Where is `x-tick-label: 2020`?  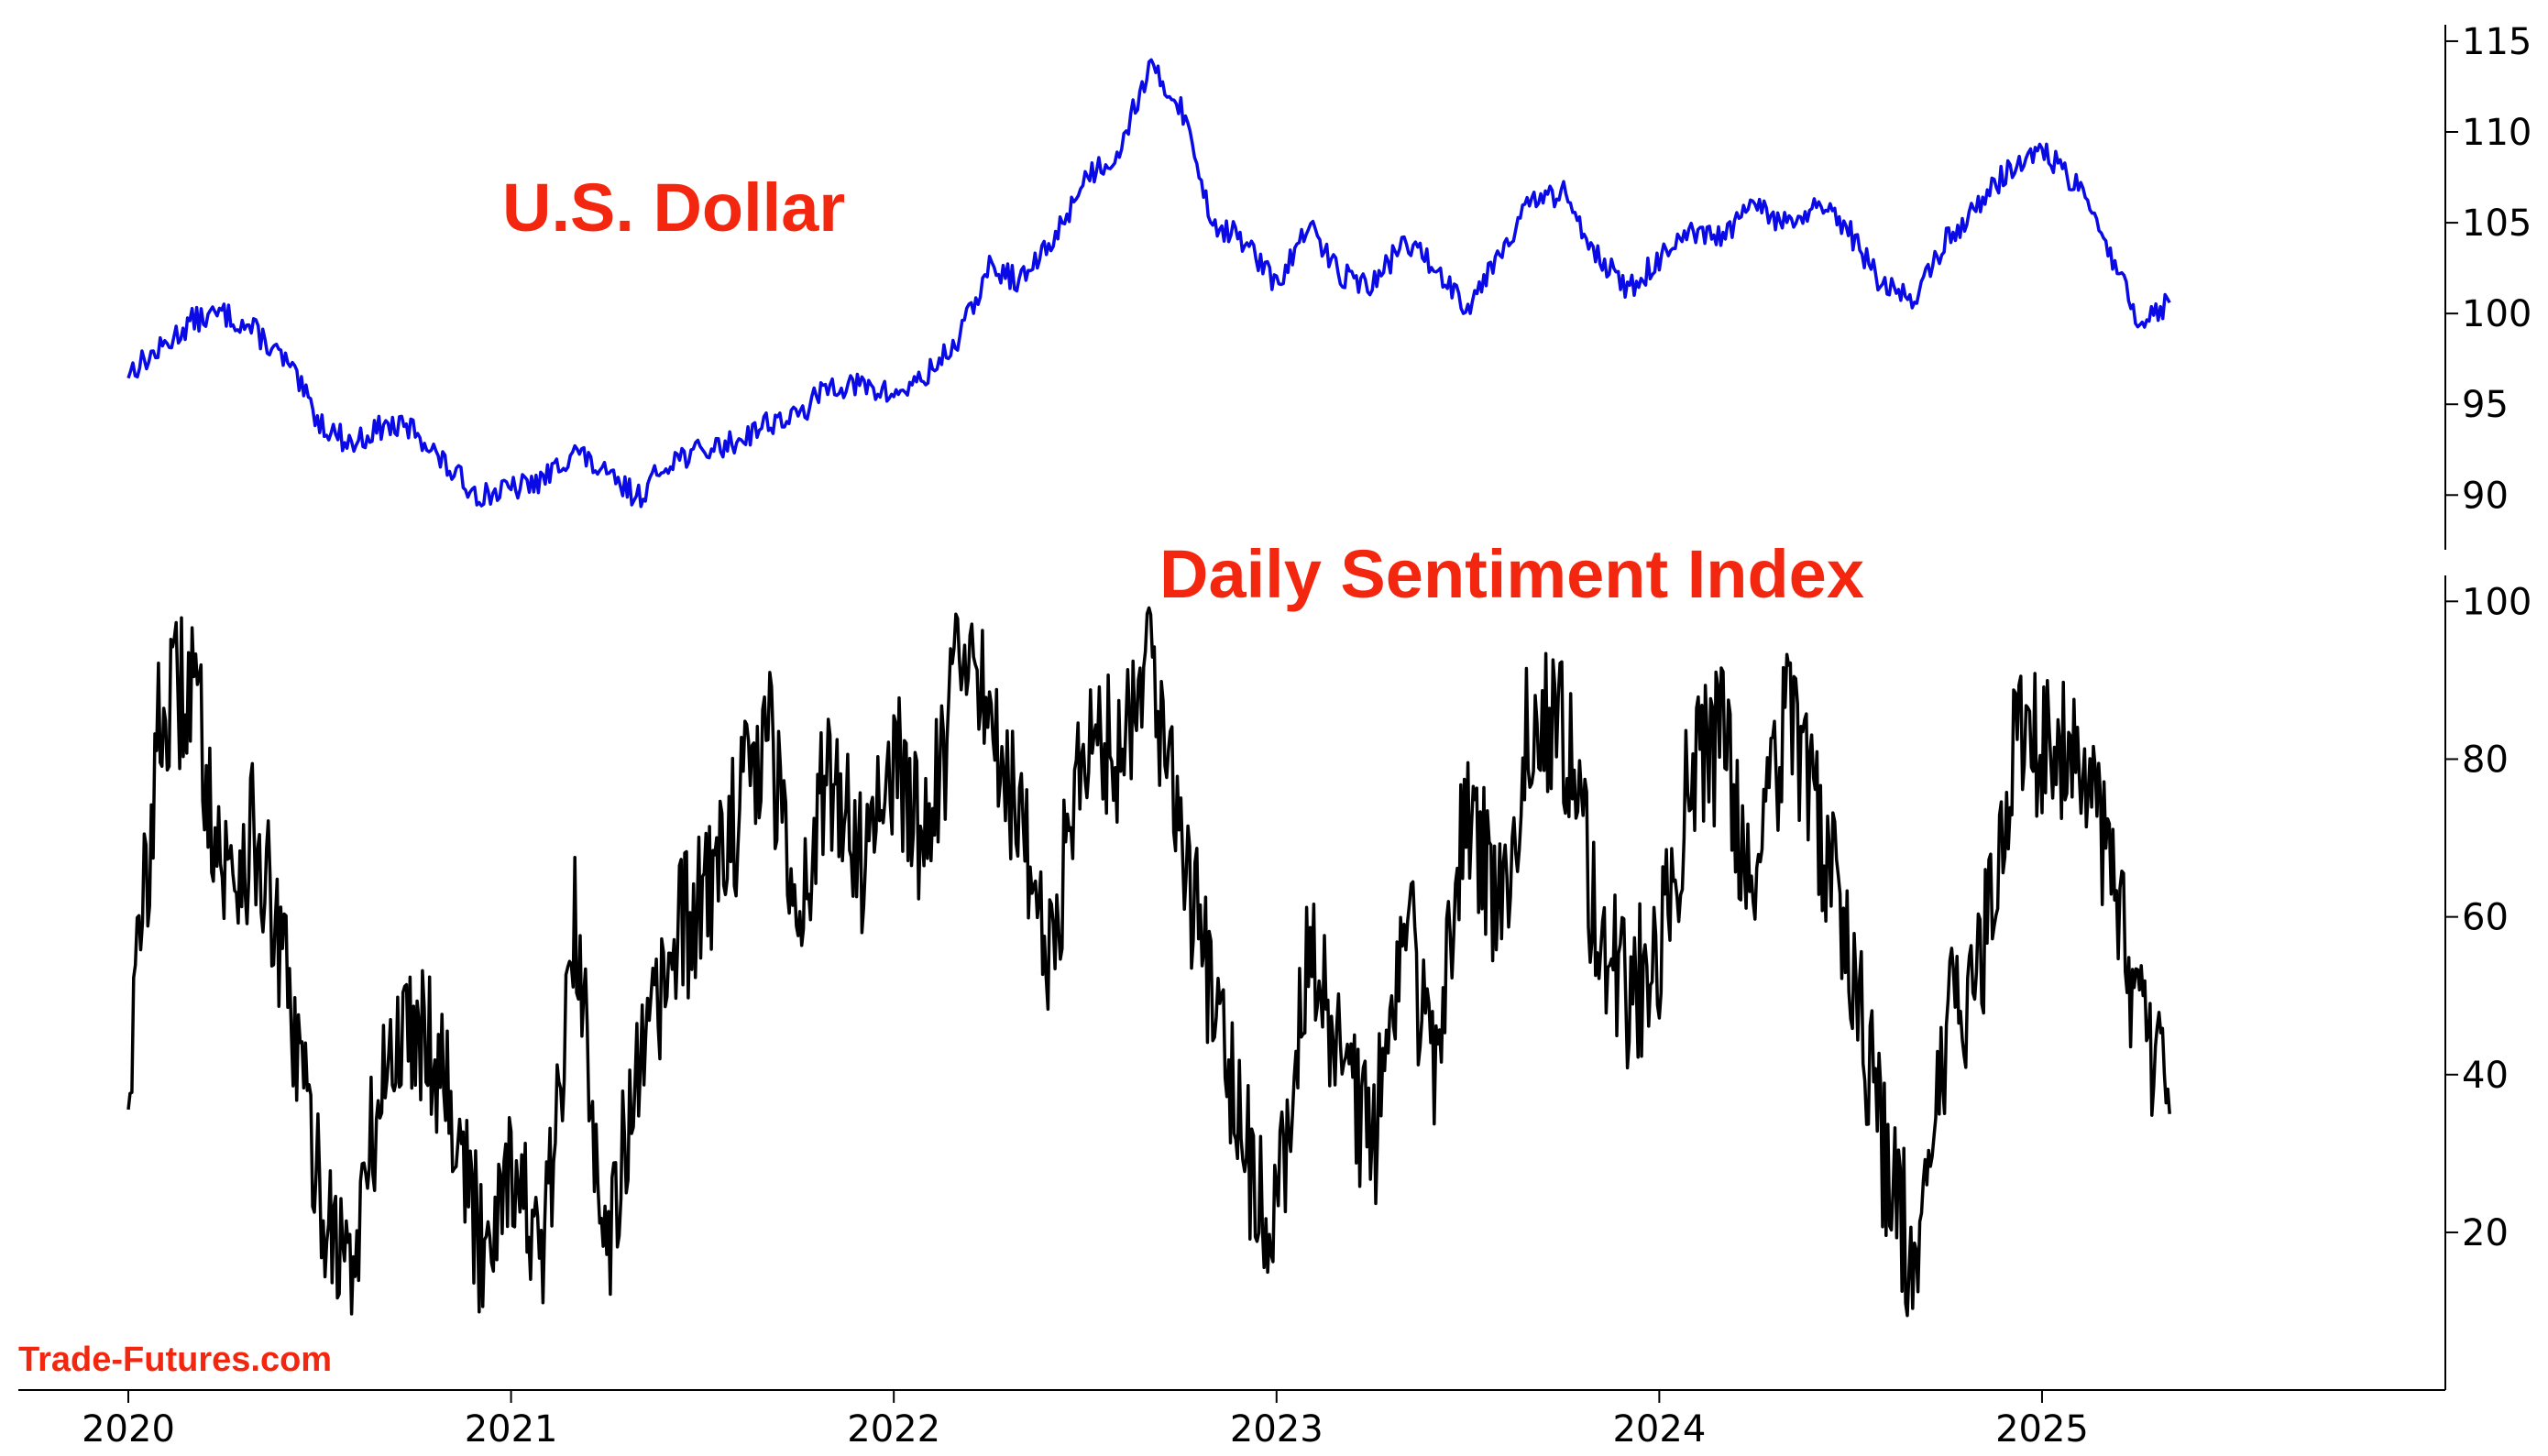
x-tick-label: 2020 is located at coordinates (128, 1429).